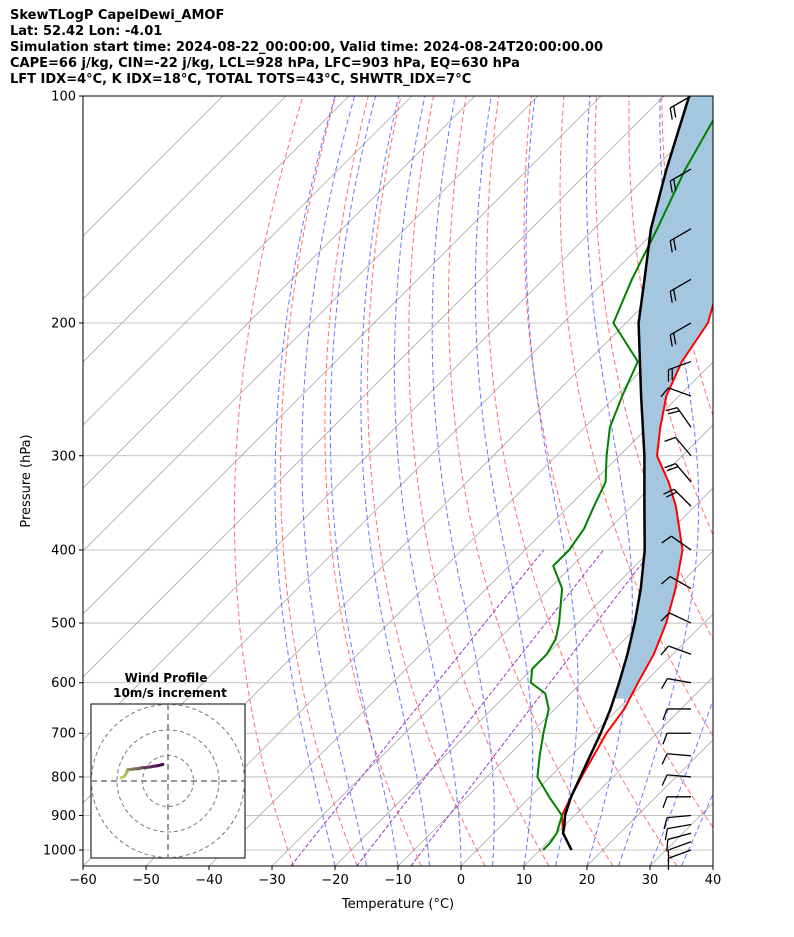 The image size is (794, 937). Describe the element at coordinates (650, 880) in the screenshot. I see `x-tick-label: 30` at that location.